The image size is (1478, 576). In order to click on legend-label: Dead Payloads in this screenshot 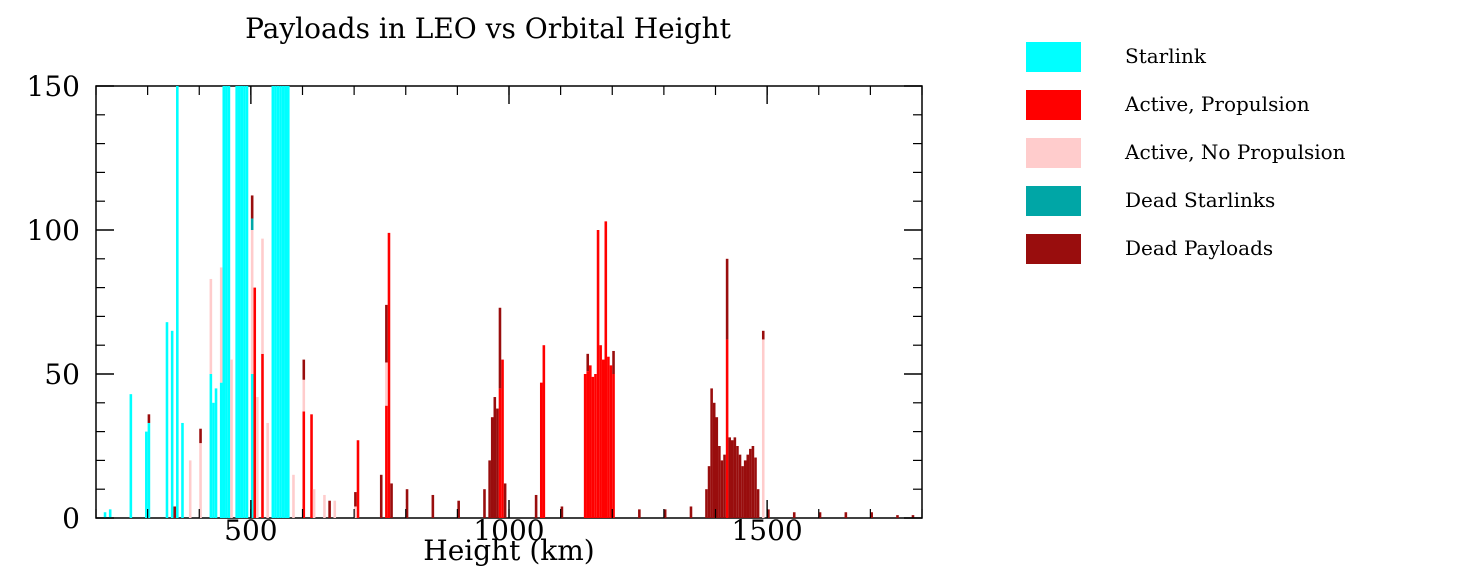, I will do `click(1199, 248)`.